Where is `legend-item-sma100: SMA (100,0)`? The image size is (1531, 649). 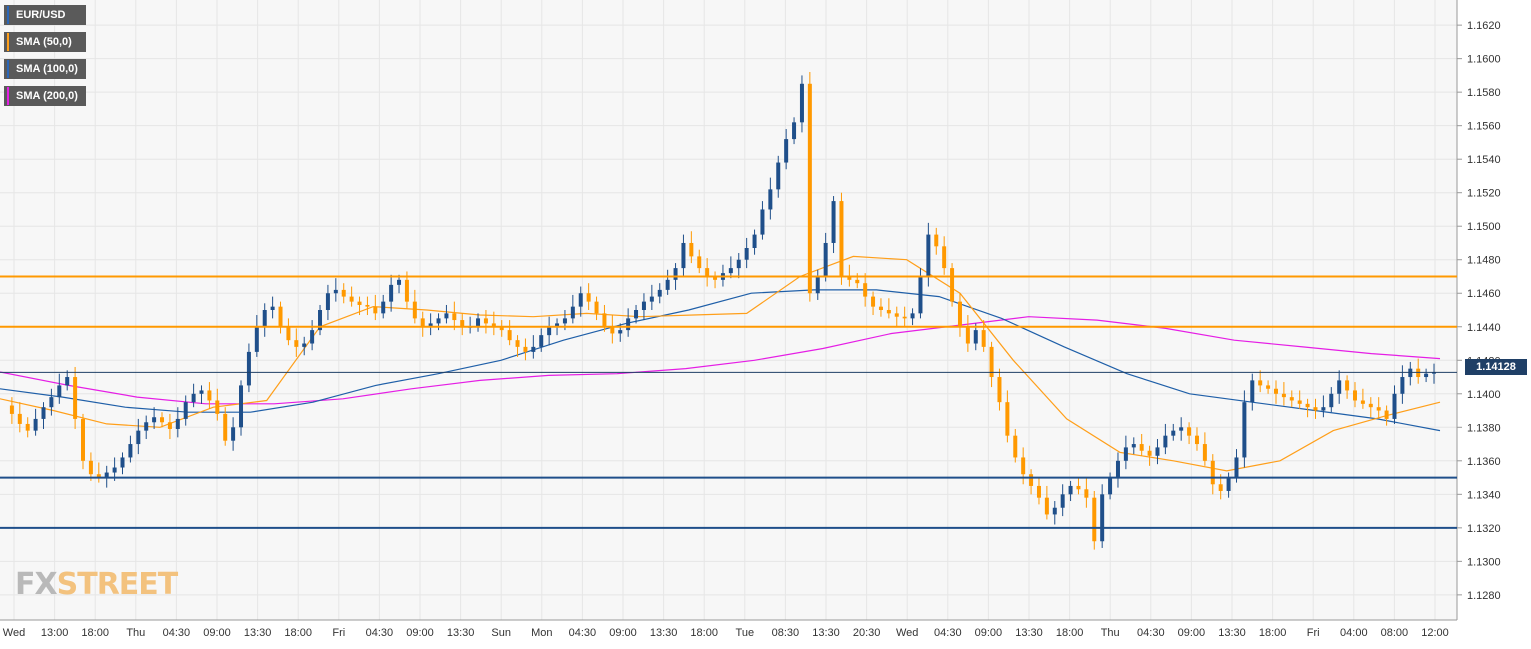 legend-item-sma100: SMA (100,0) is located at coordinates (45, 69).